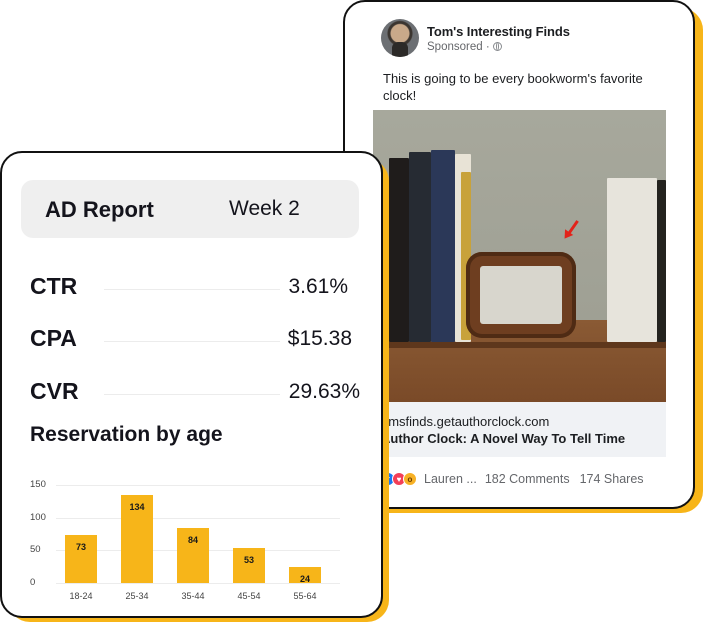  What do you see at coordinates (54, 391) in the screenshot?
I see `metric-label: CVR` at bounding box center [54, 391].